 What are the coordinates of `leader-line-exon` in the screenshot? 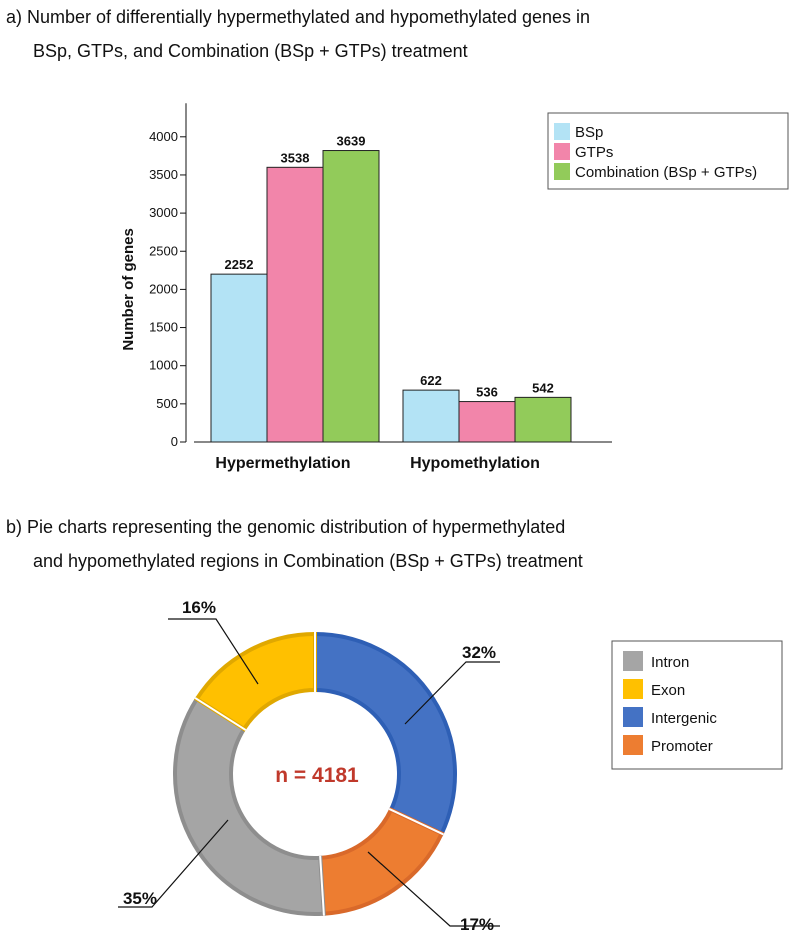 It's located at (213, 651).